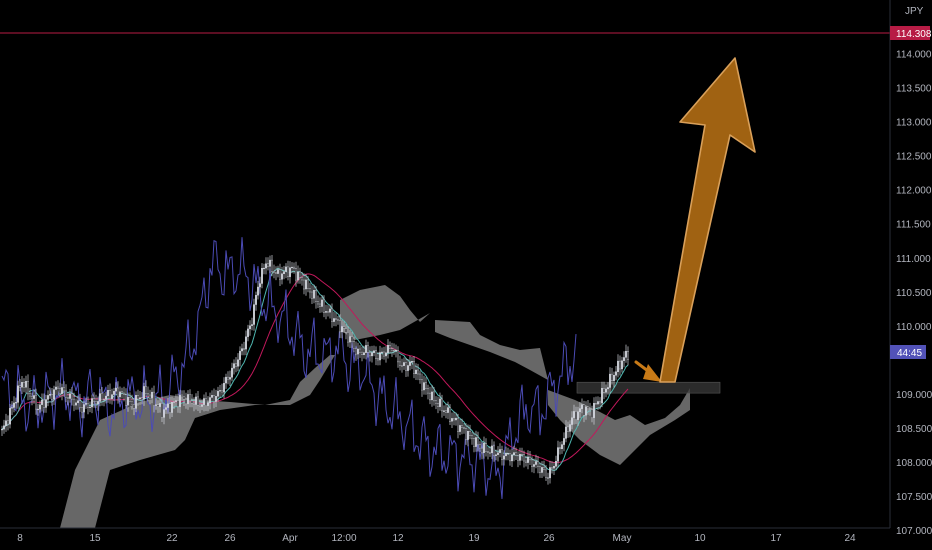 The height and width of the screenshot is (550, 932). Describe the element at coordinates (914, 497) in the screenshot. I see `price-tick-label: 107.500` at that location.